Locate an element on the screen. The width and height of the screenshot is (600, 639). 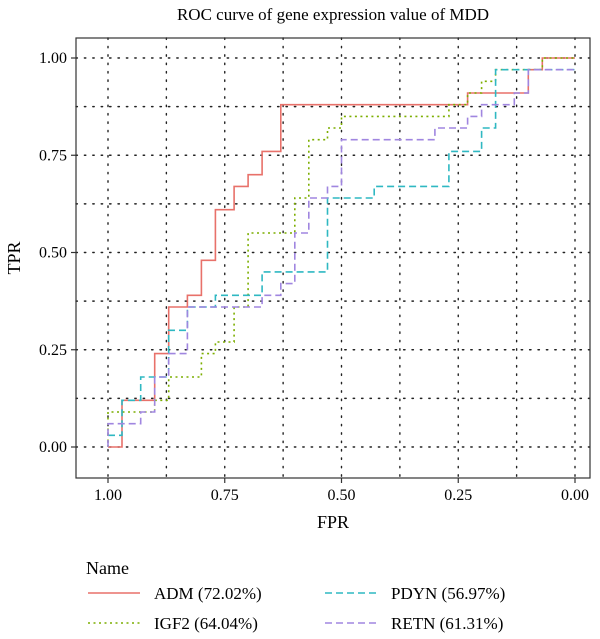
y-axis-ticks: 0.00 0.25 0.50 0.75 1.00 is located at coordinates (57, 253).